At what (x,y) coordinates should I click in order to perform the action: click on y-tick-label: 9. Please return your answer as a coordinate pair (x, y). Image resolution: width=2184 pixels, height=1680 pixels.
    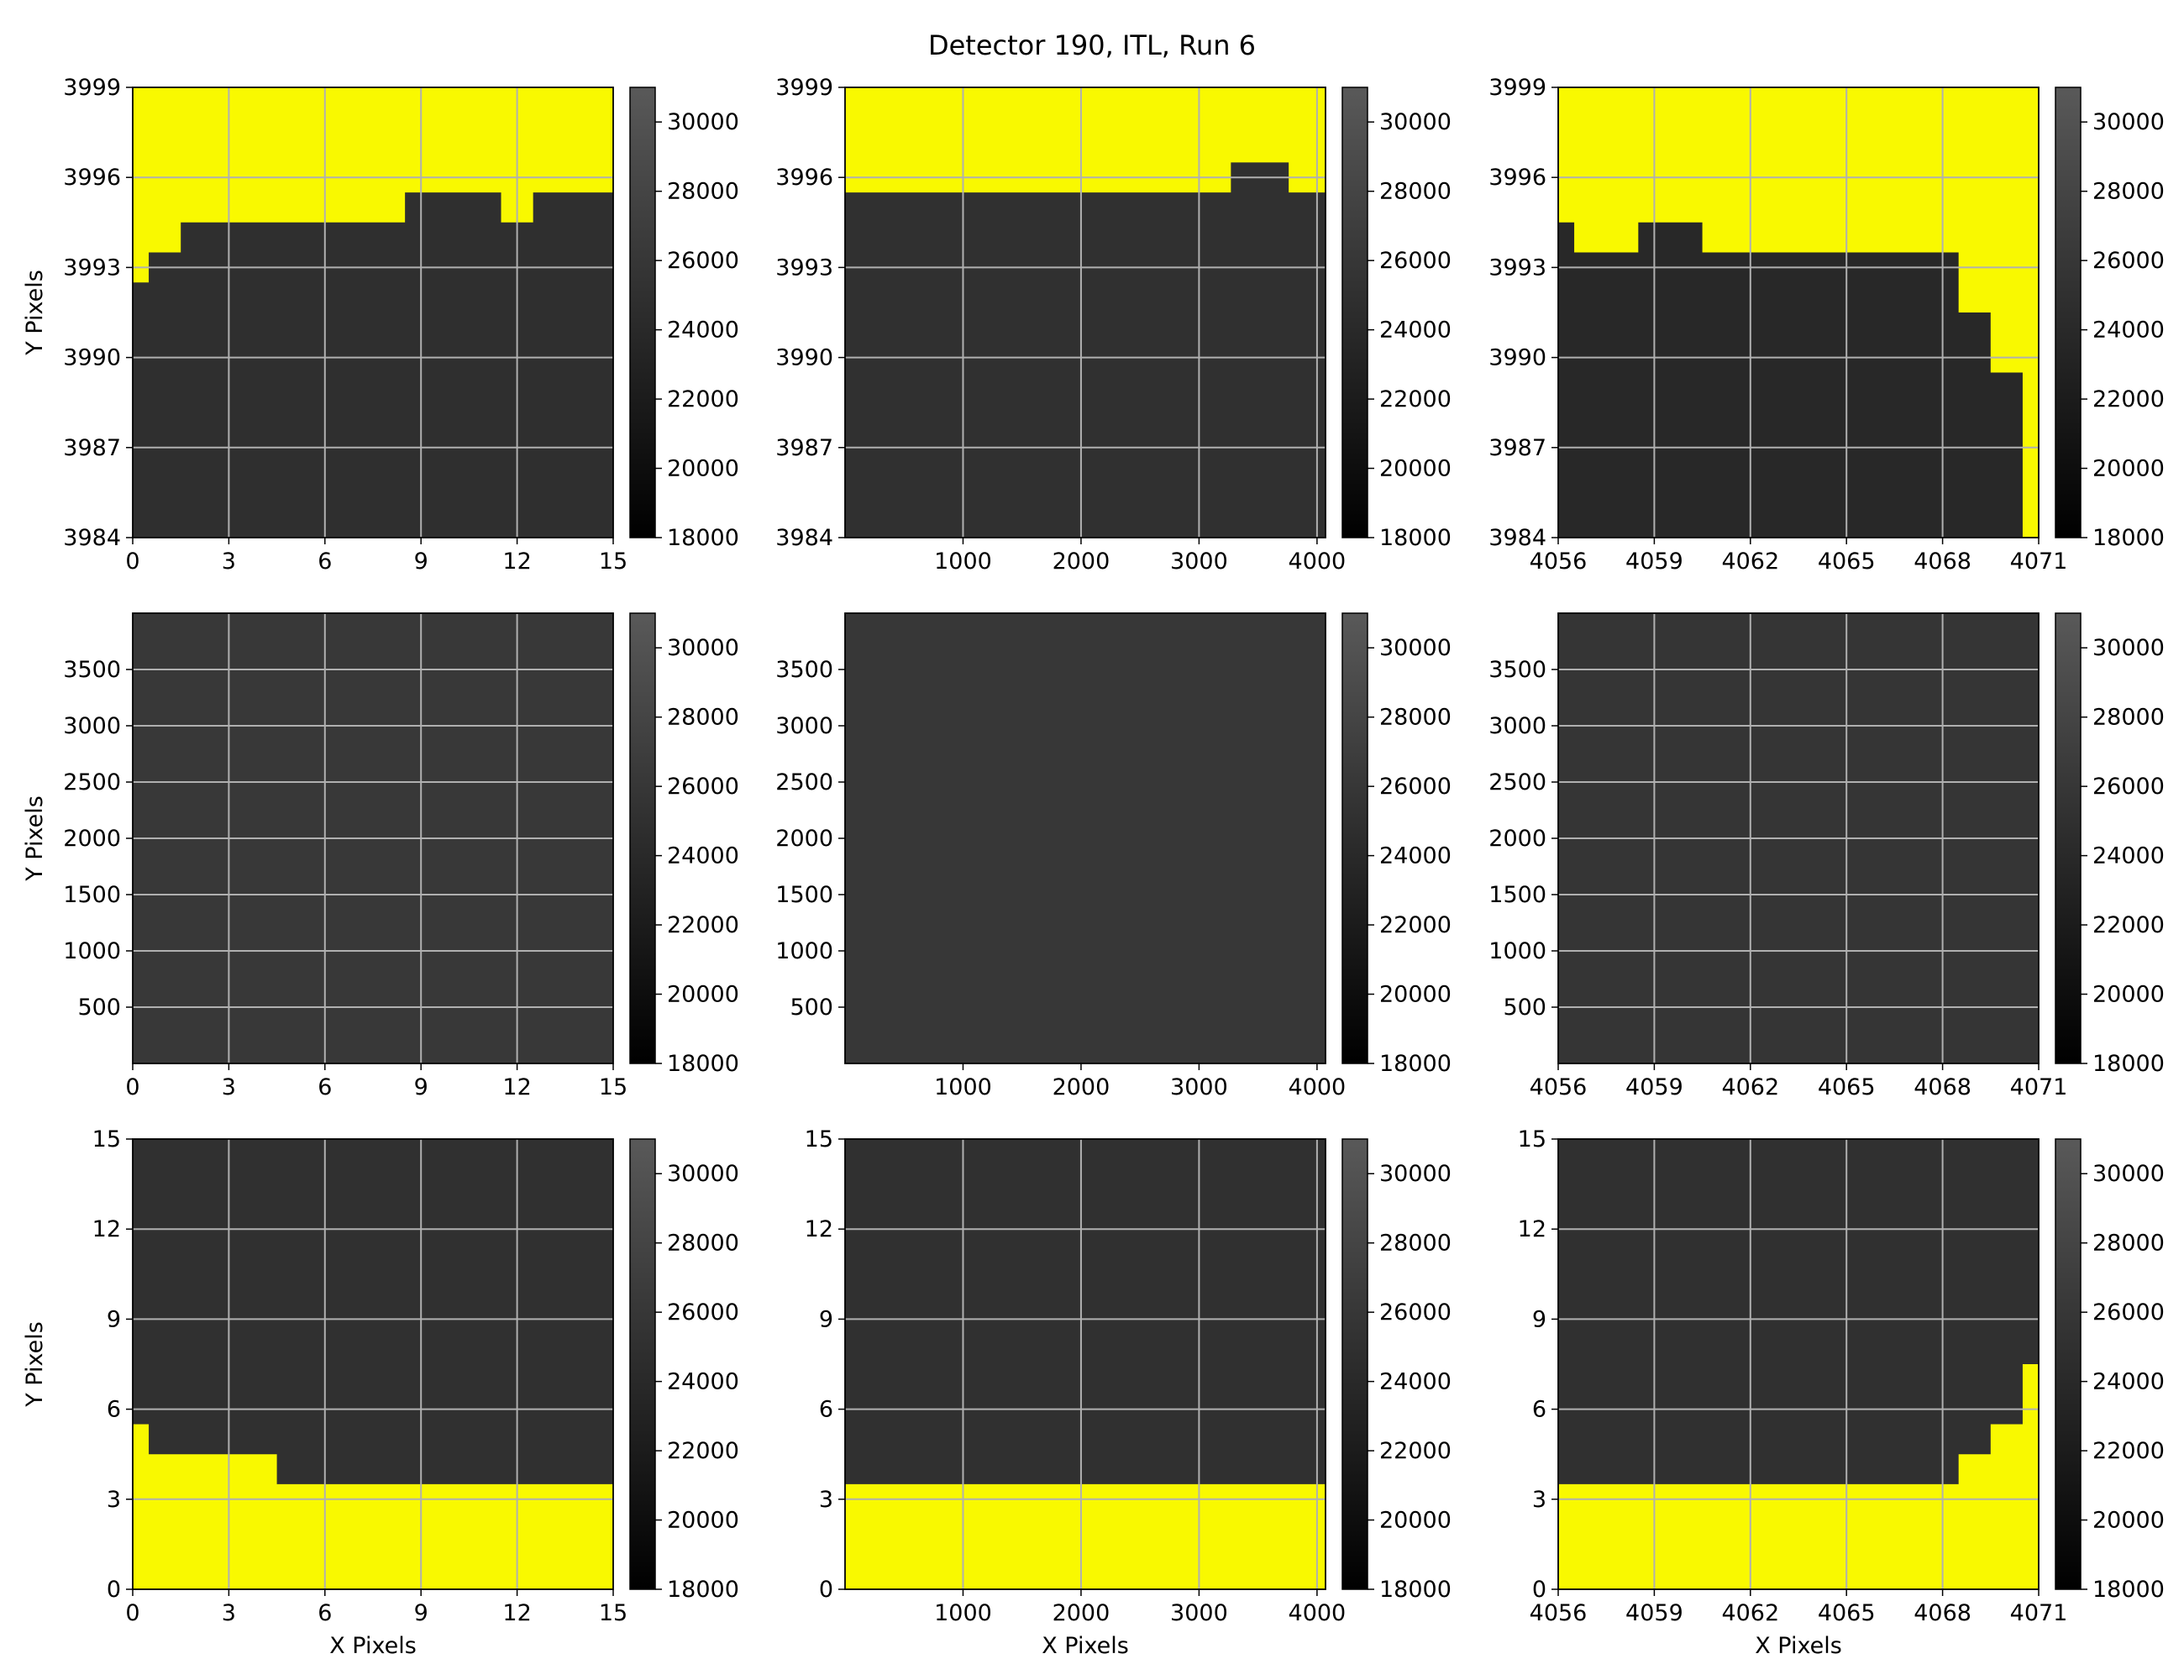
    Looking at the image, I should click on (826, 1319).